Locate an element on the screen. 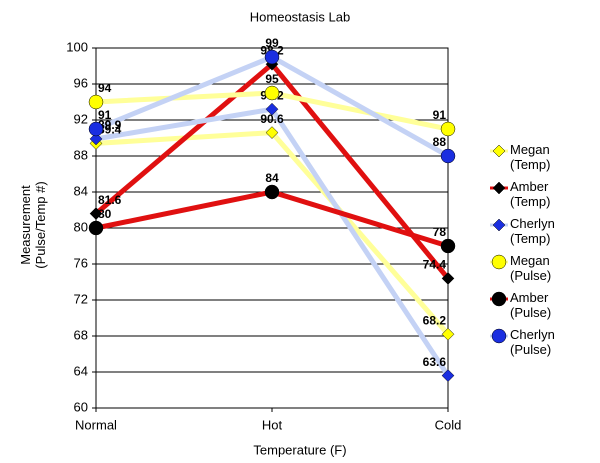 This screenshot has height=463, width=600. data-label: 89.9 is located at coordinates (110, 125).